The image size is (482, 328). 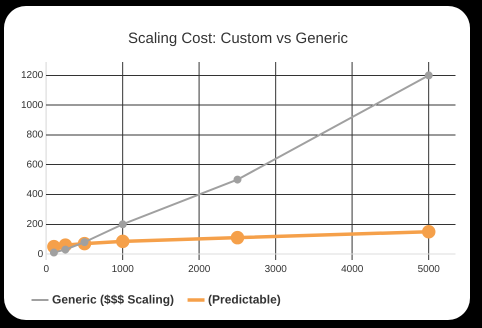 What do you see at coordinates (199, 269) in the screenshot?
I see `x-tick-label: 2000` at bounding box center [199, 269].